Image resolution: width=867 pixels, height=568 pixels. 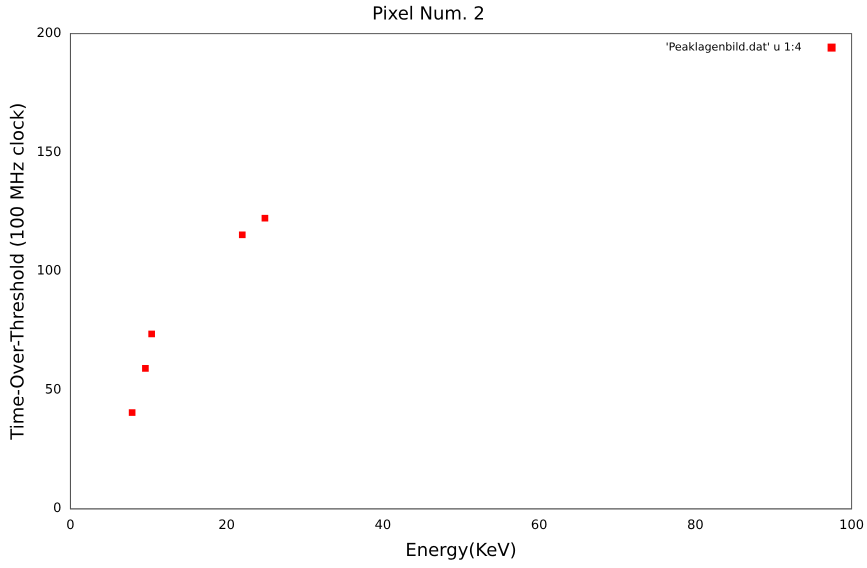 I want to click on chart-title: Pixel Num. 2, so click(x=428, y=13).